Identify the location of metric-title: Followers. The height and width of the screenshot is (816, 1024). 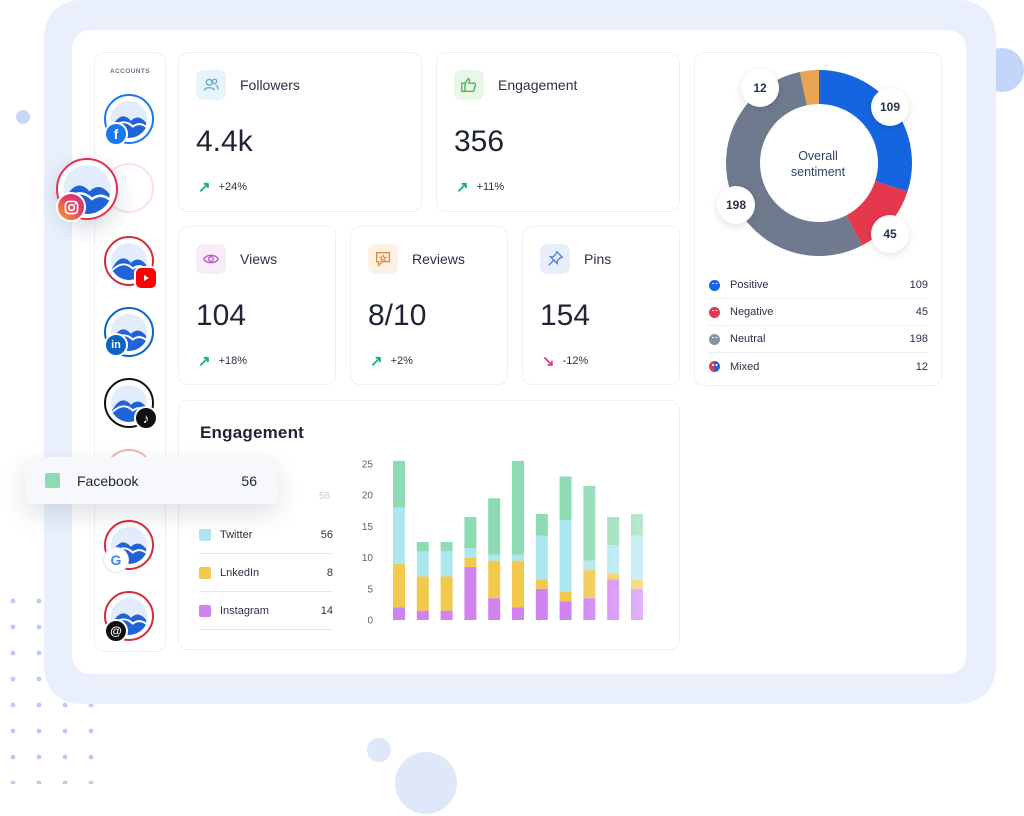
(270, 85).